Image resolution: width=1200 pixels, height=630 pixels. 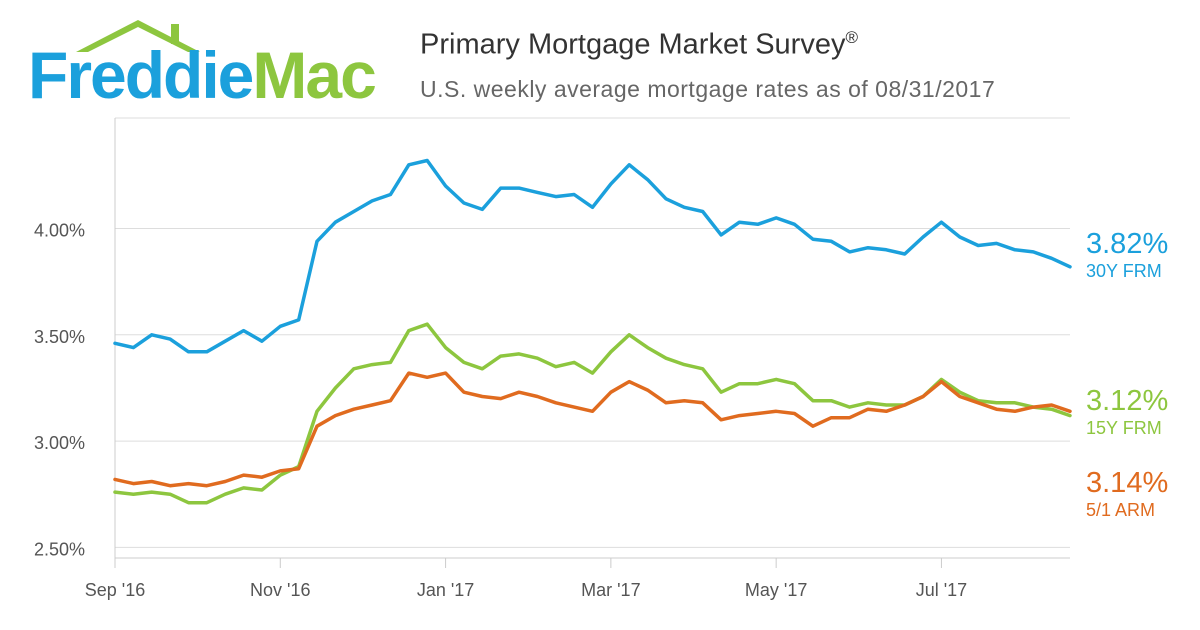 I want to click on x-tick-label: Sep '16, so click(x=115, y=590).